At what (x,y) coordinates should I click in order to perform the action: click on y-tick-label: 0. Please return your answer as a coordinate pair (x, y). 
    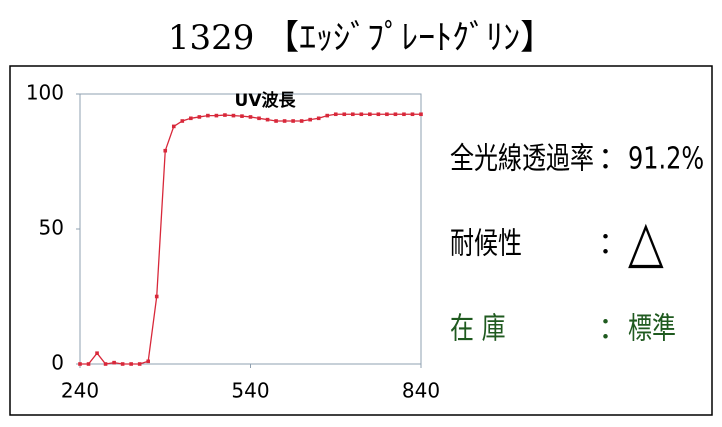
    Looking at the image, I should click on (57, 363).